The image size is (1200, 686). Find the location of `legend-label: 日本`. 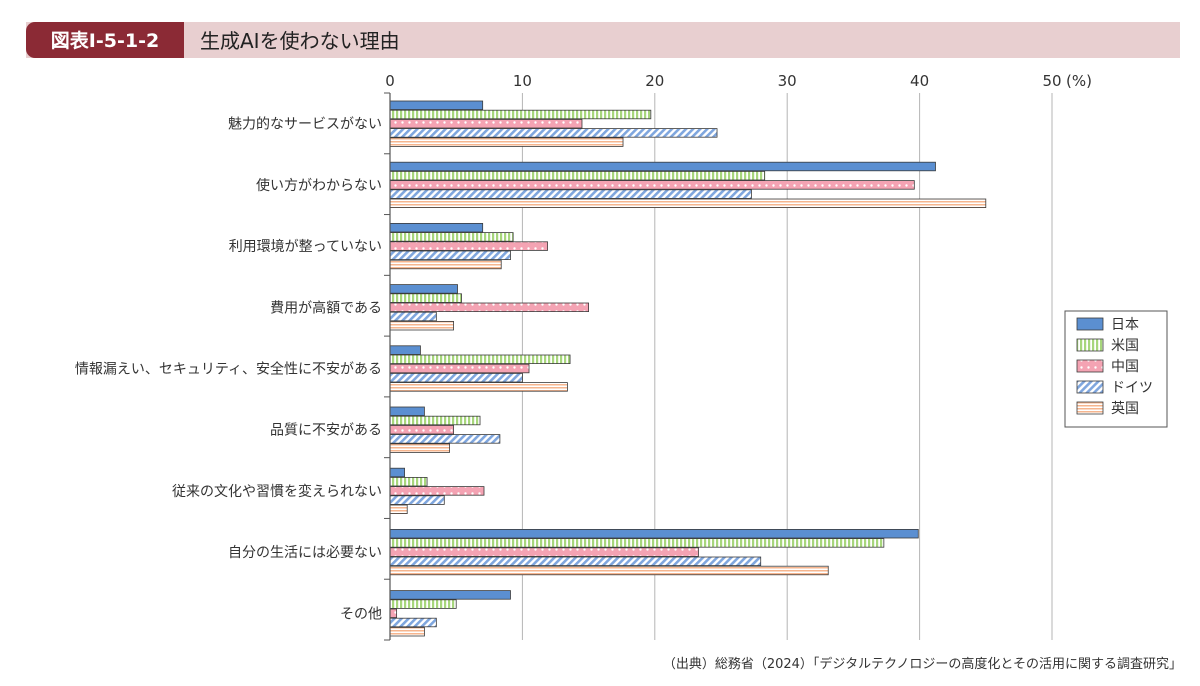

legend-label: 日本 is located at coordinates (1125, 325).